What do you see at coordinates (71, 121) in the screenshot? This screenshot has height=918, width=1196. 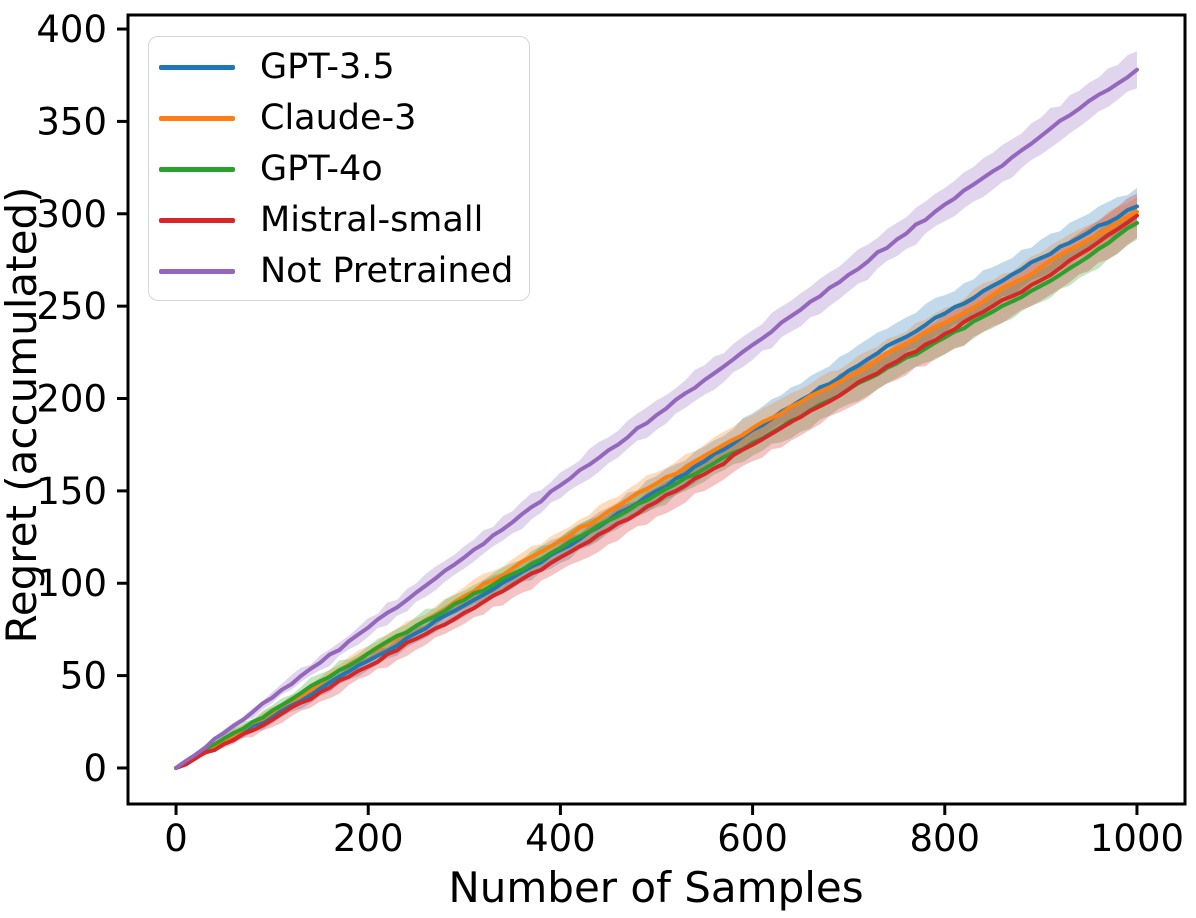 I see `y-tick-label: 350` at bounding box center [71, 121].